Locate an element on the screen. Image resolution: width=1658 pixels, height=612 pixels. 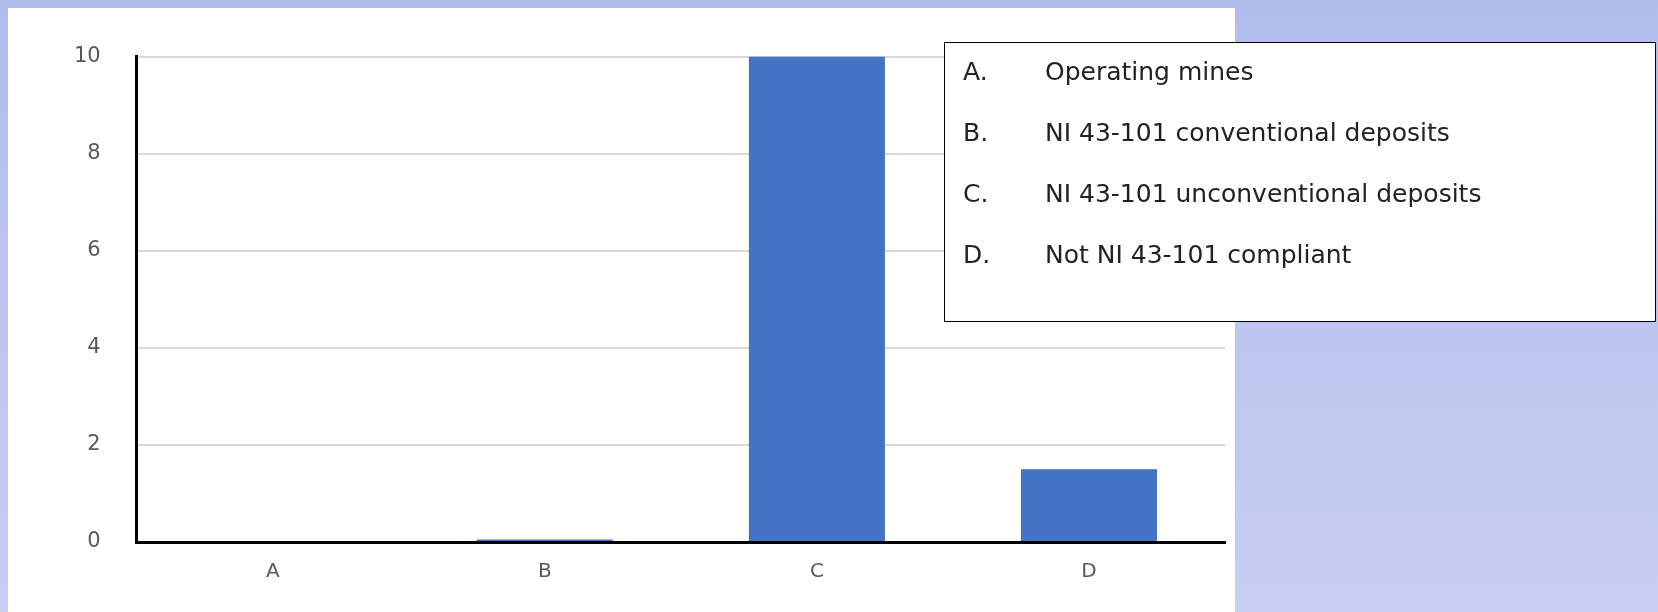
x-tick-label: A is located at coordinates (272, 570).